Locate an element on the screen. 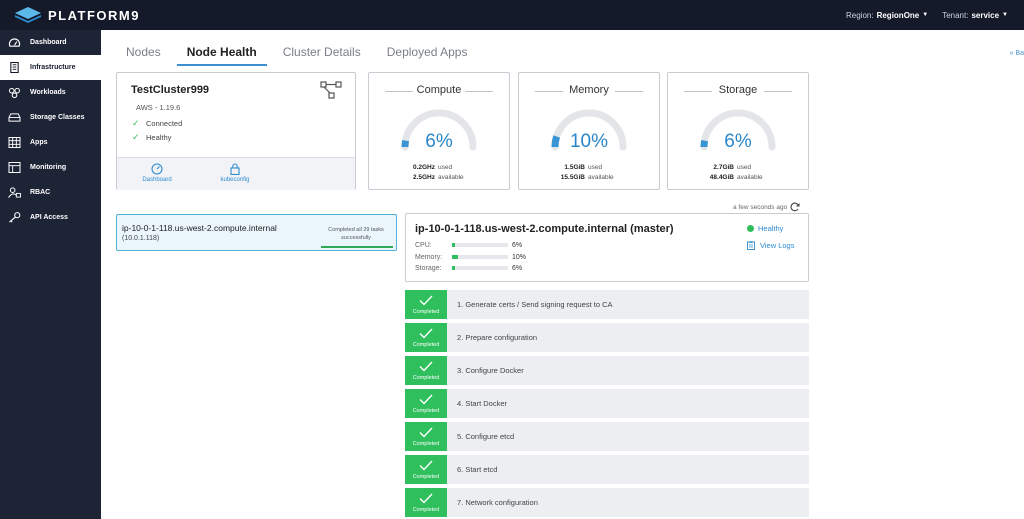  memory-gauge is located at coordinates (589, 130).